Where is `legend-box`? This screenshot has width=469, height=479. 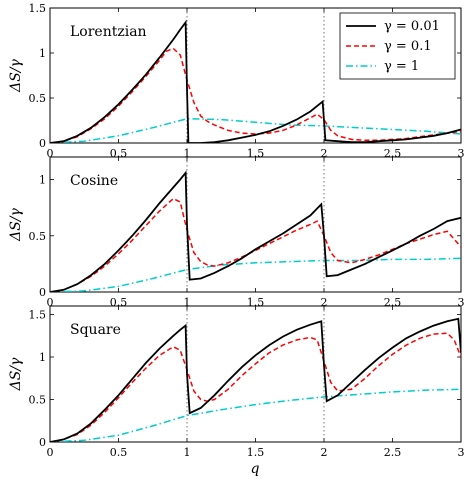
legend-box is located at coordinates (397, 46).